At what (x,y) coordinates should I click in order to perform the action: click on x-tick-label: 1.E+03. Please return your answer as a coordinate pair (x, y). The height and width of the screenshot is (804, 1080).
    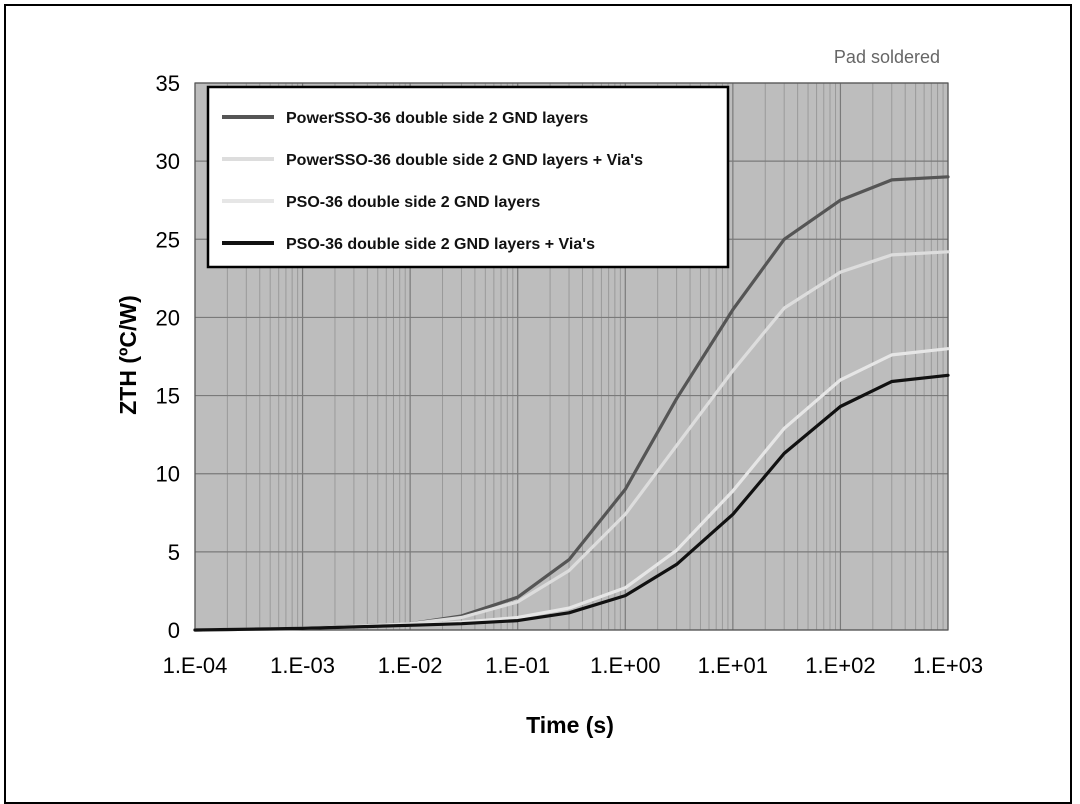
    Looking at the image, I should click on (948, 665).